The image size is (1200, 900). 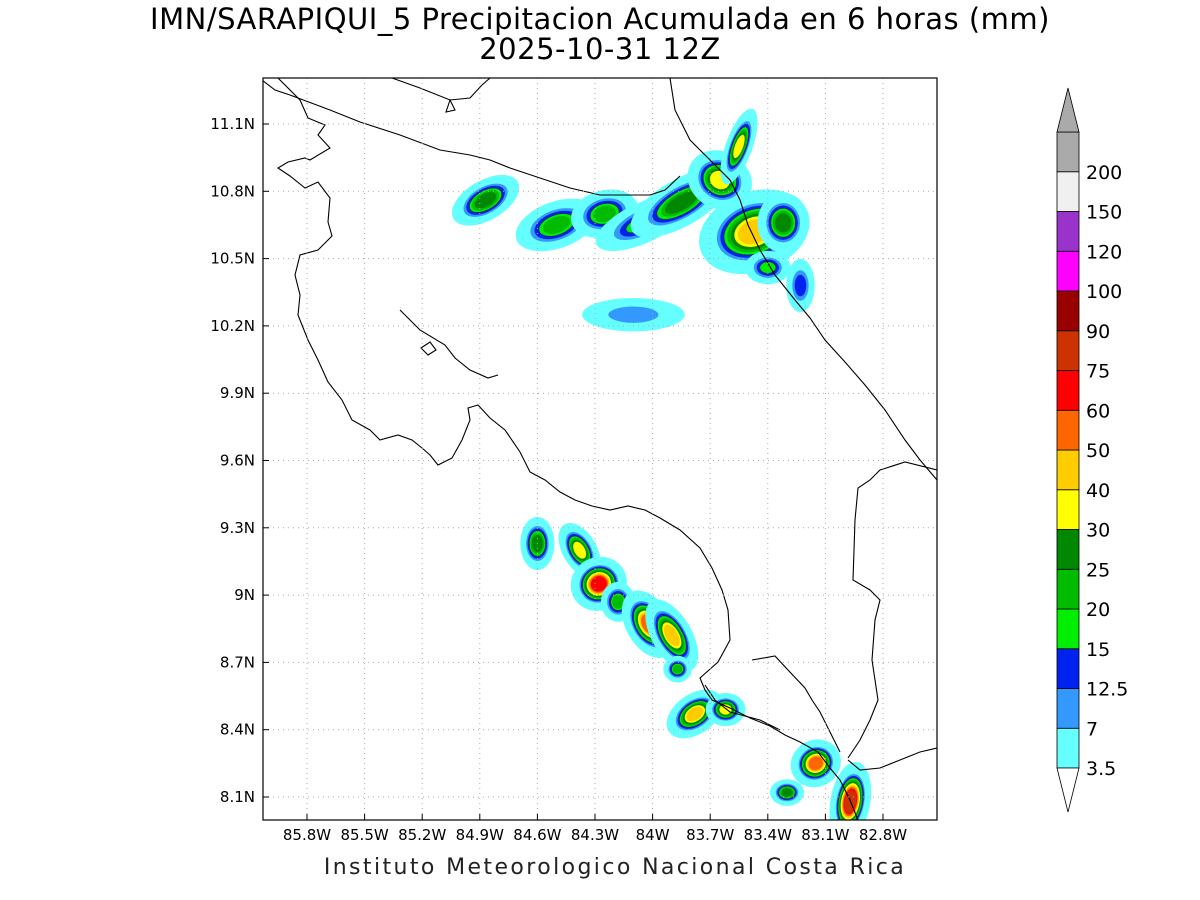 I want to click on colorbar-label: 3.5, so click(x=1101, y=769).